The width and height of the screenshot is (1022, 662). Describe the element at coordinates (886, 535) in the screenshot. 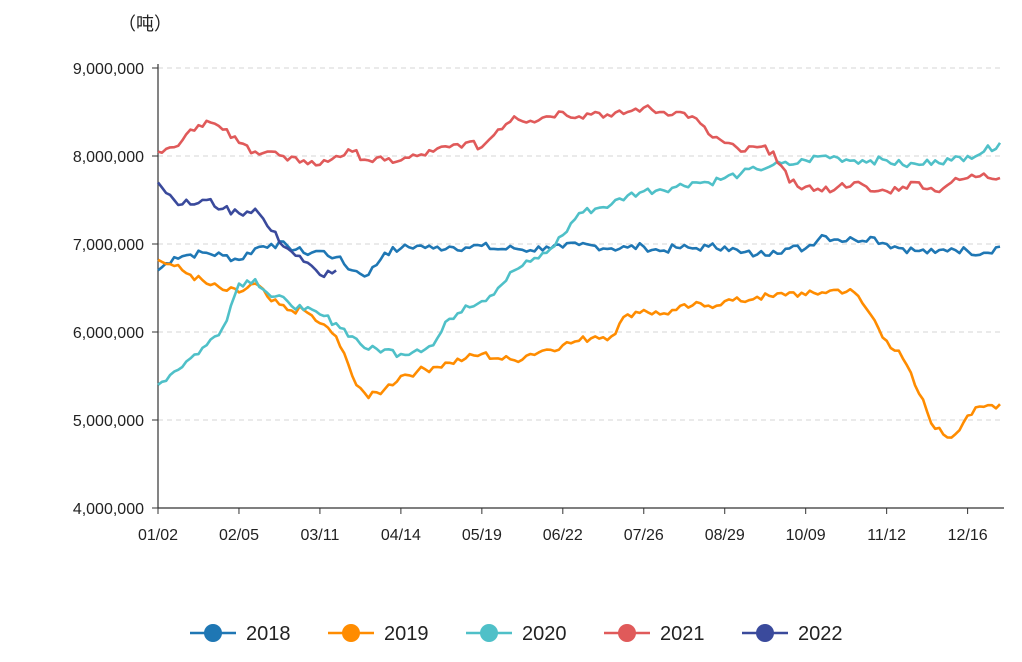

I see `x-tick-label: 11/12` at that location.